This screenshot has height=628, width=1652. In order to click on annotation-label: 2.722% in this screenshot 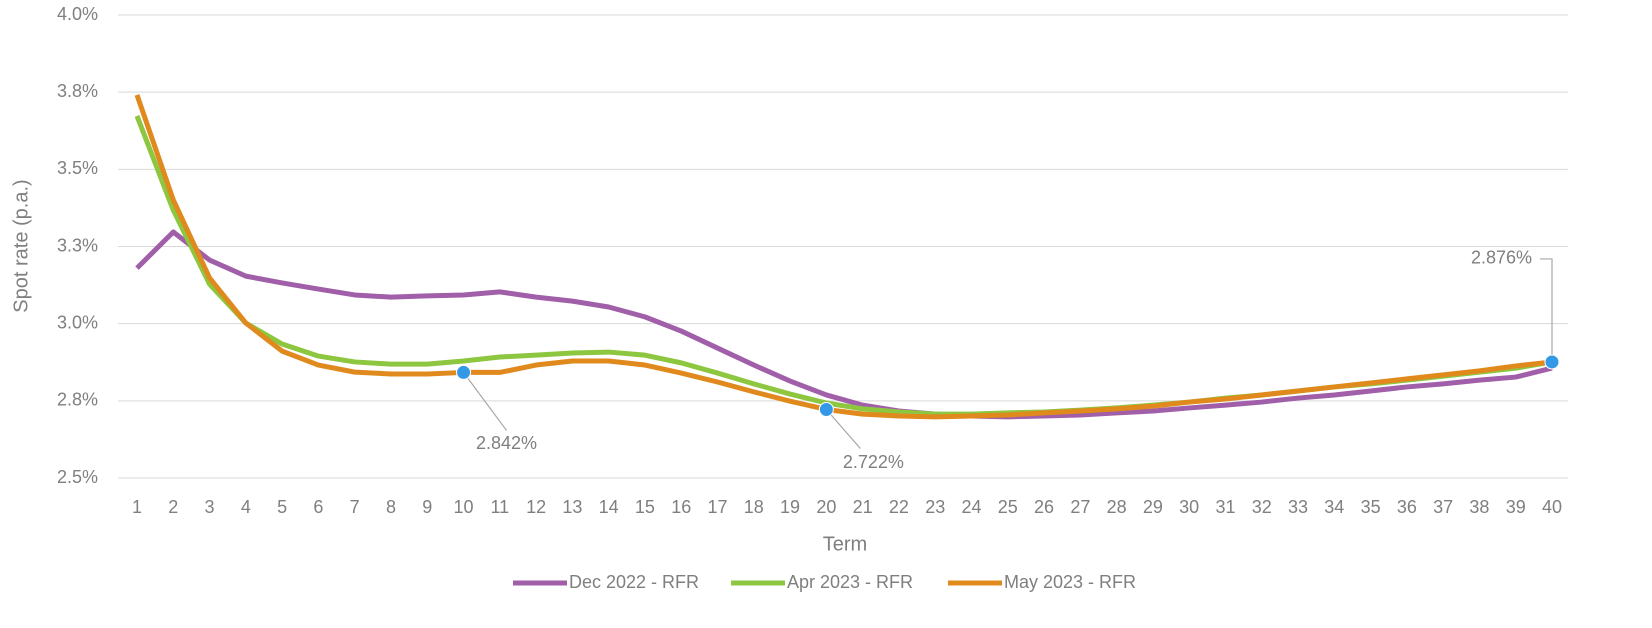, I will do `click(873, 462)`.